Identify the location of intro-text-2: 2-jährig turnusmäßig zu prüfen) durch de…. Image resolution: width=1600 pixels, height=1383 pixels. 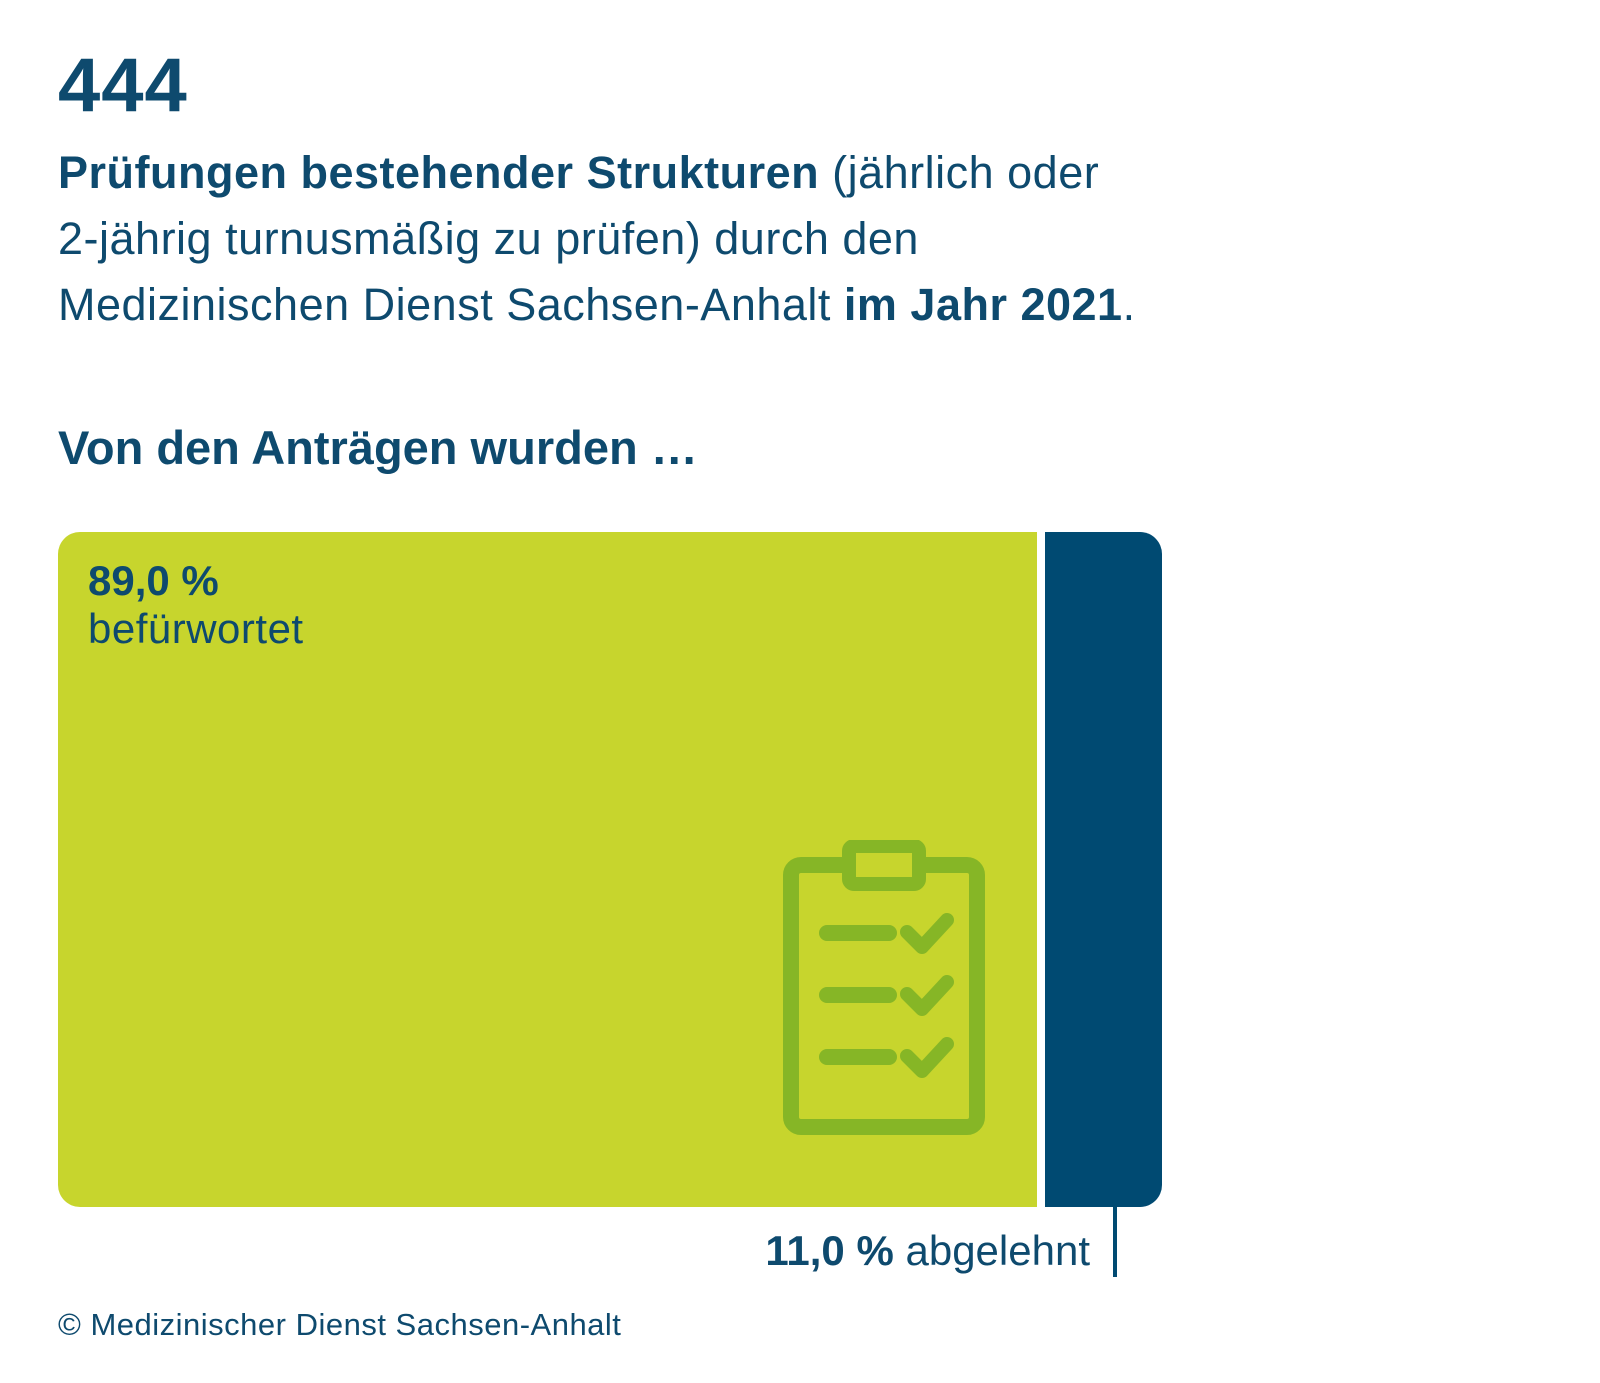
(488, 238).